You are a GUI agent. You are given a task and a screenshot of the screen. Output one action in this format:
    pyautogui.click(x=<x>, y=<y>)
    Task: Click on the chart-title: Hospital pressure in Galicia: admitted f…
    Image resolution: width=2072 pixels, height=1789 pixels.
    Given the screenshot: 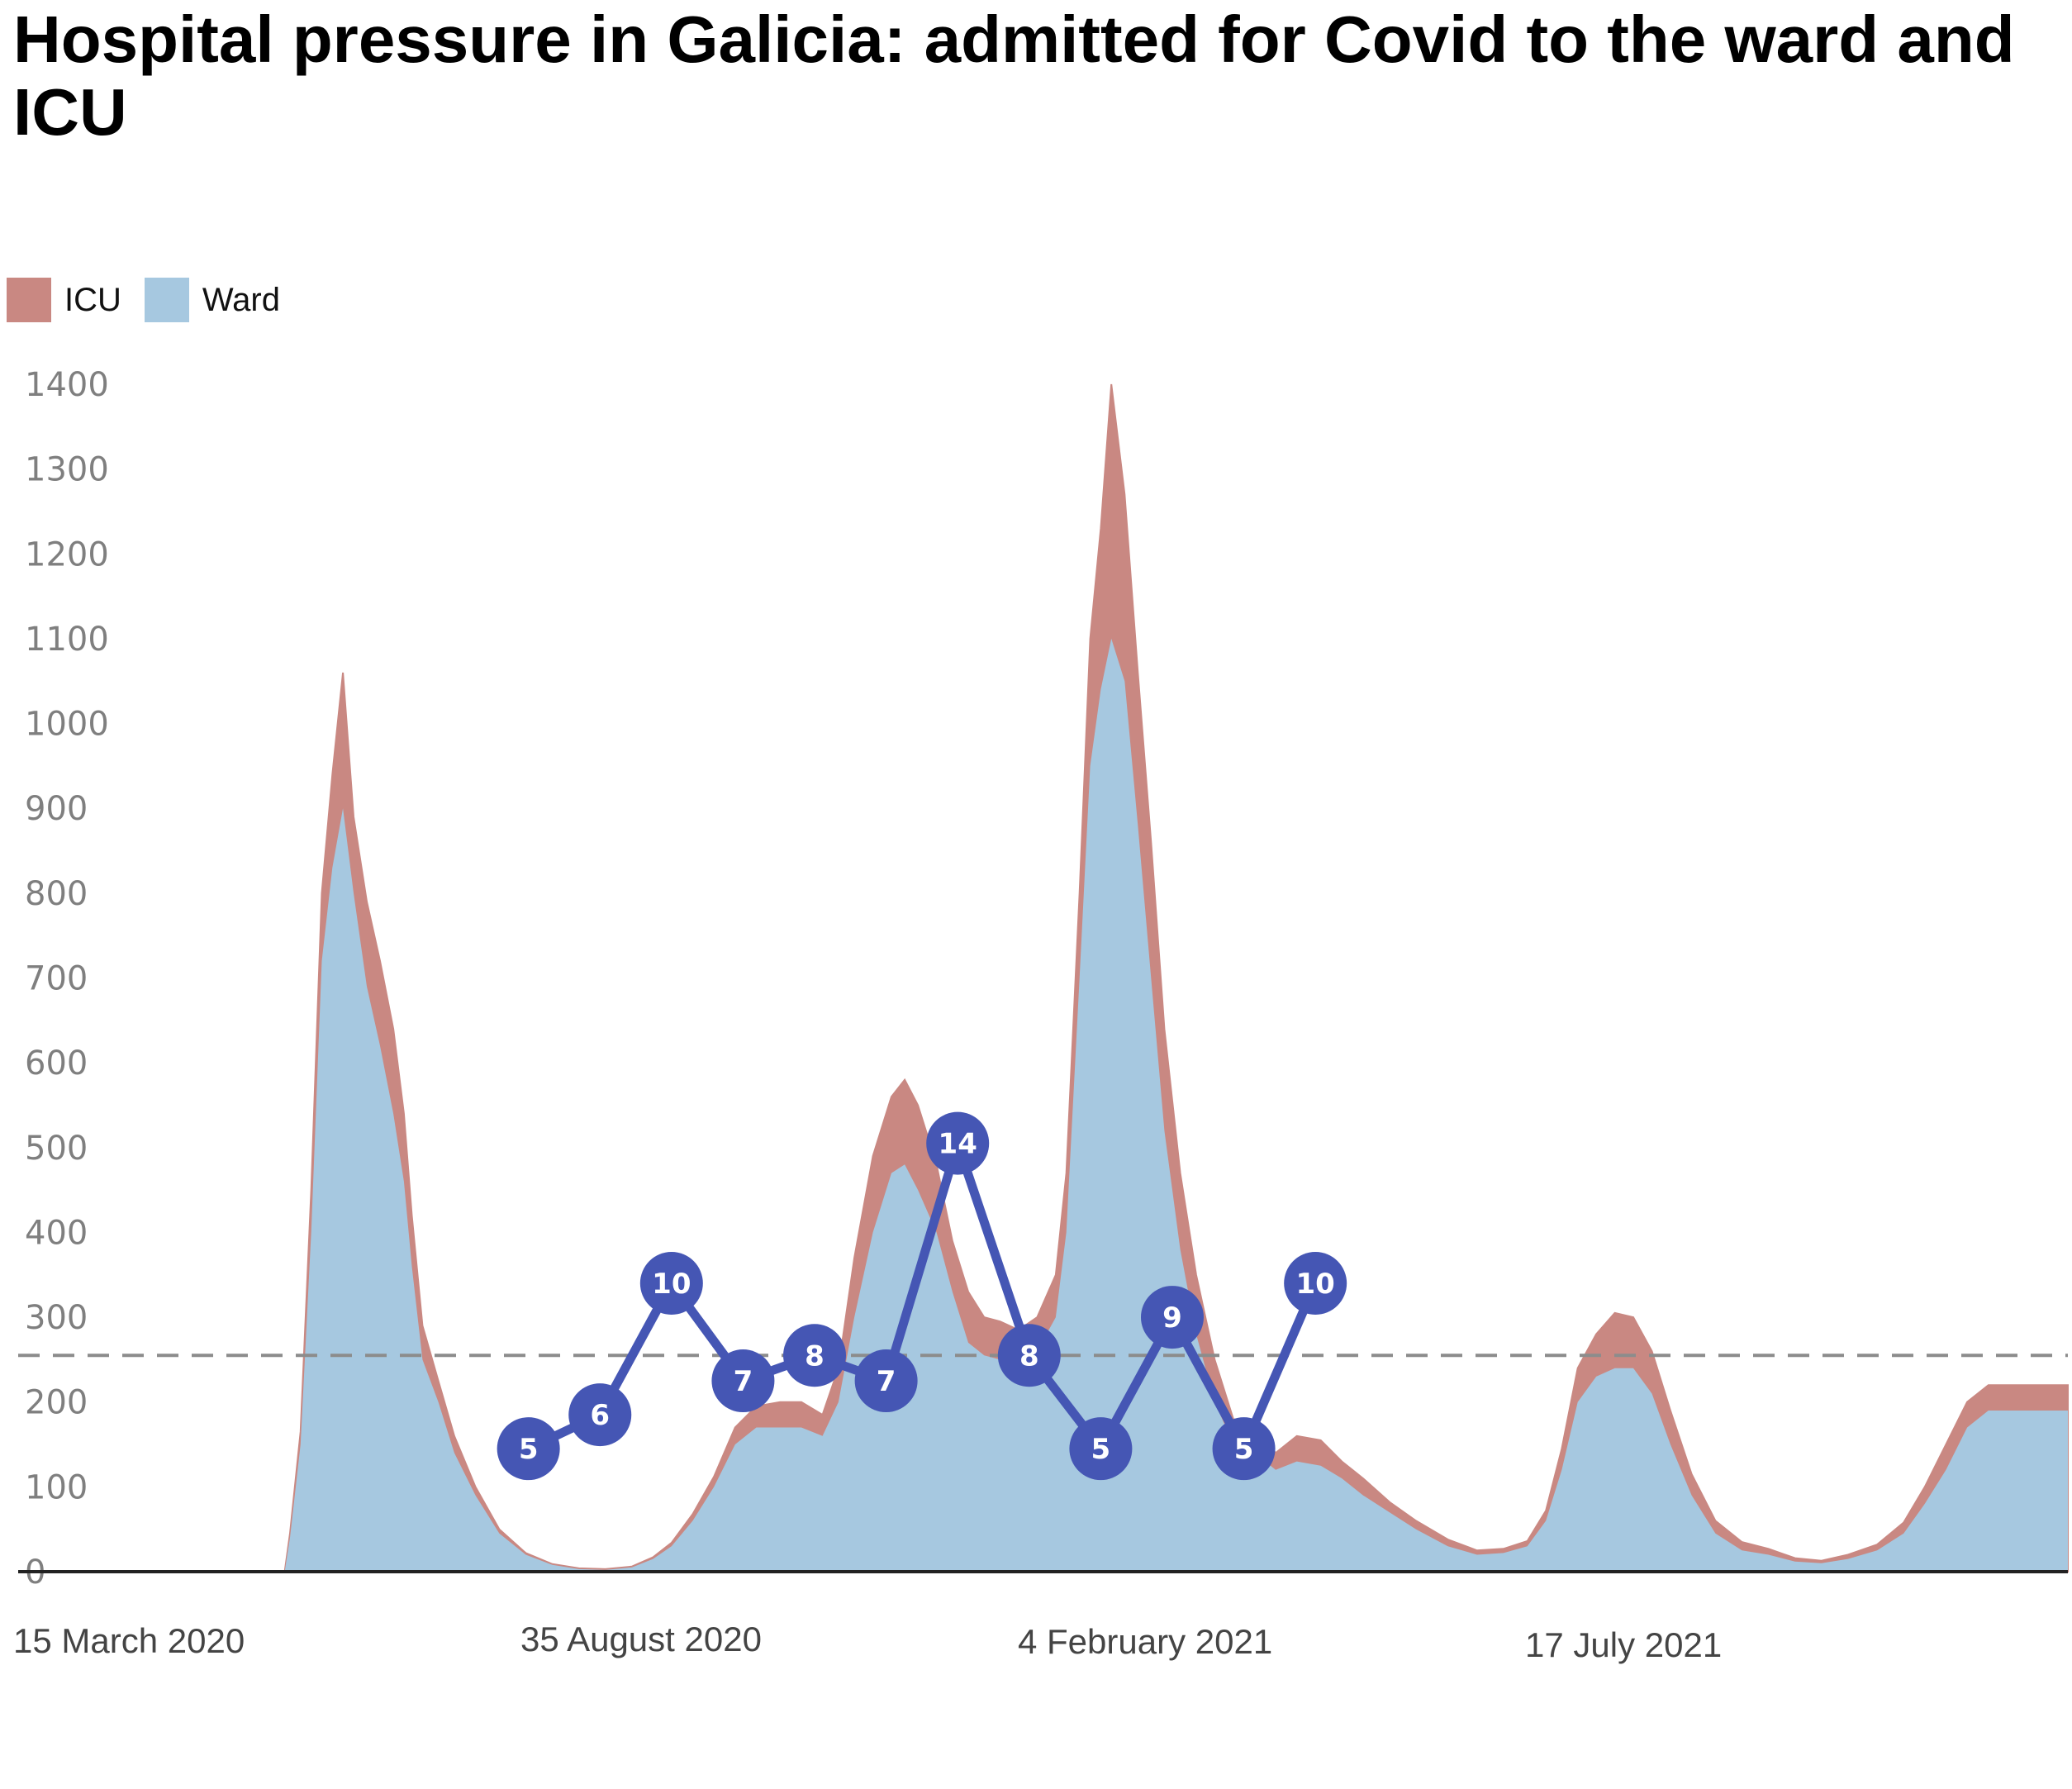 What is the action you would take?
    pyautogui.click(x=1014, y=75)
    